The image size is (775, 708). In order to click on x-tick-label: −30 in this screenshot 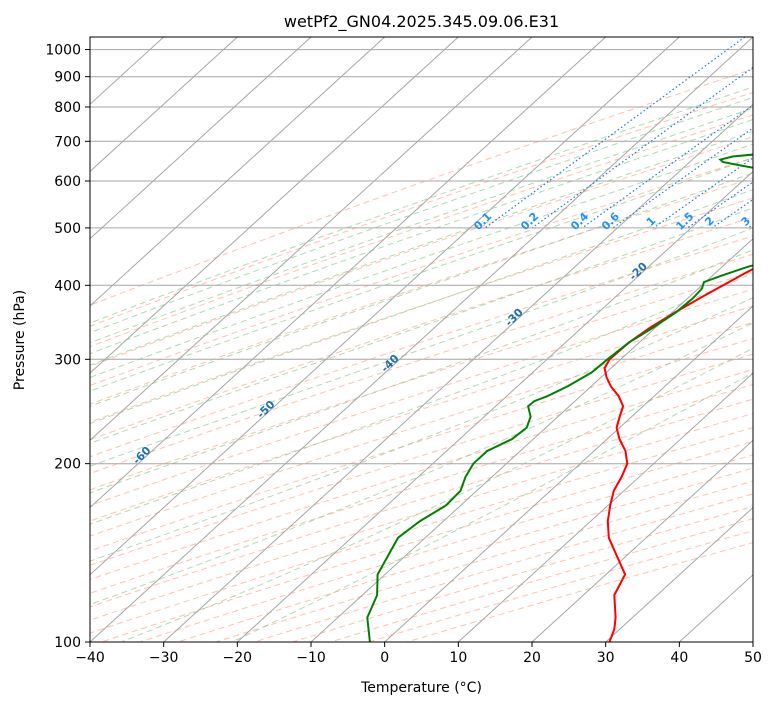, I will do `click(164, 658)`.